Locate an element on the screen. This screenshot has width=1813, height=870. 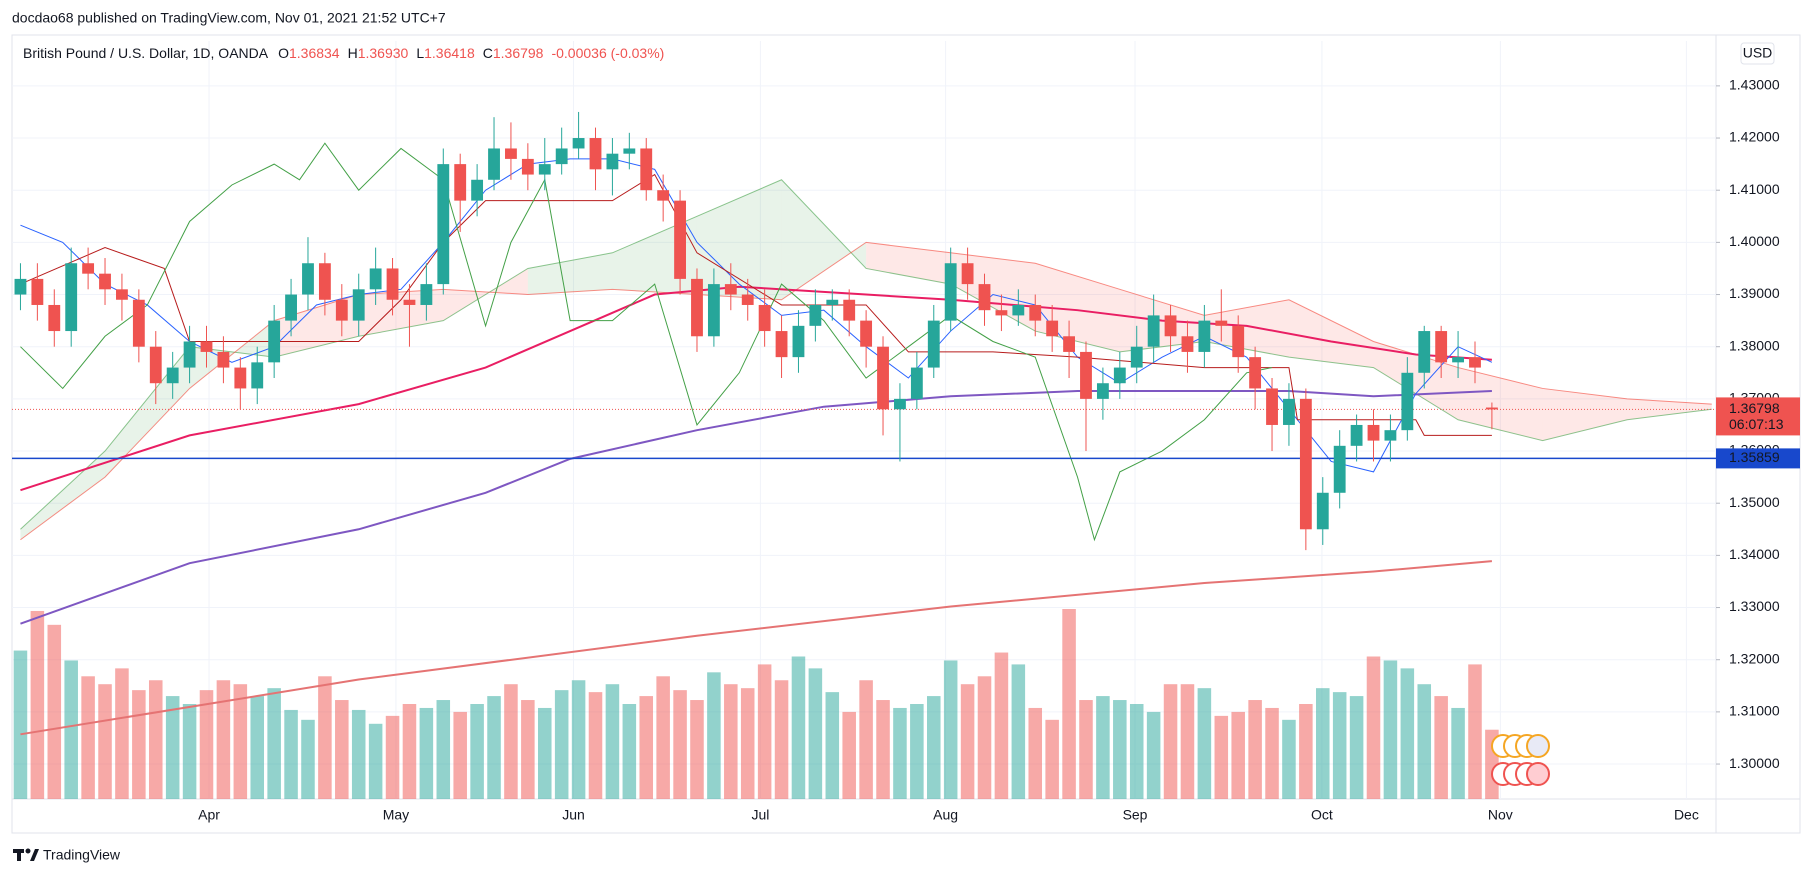
level-label: 1.35859 is located at coordinates (1754, 457).